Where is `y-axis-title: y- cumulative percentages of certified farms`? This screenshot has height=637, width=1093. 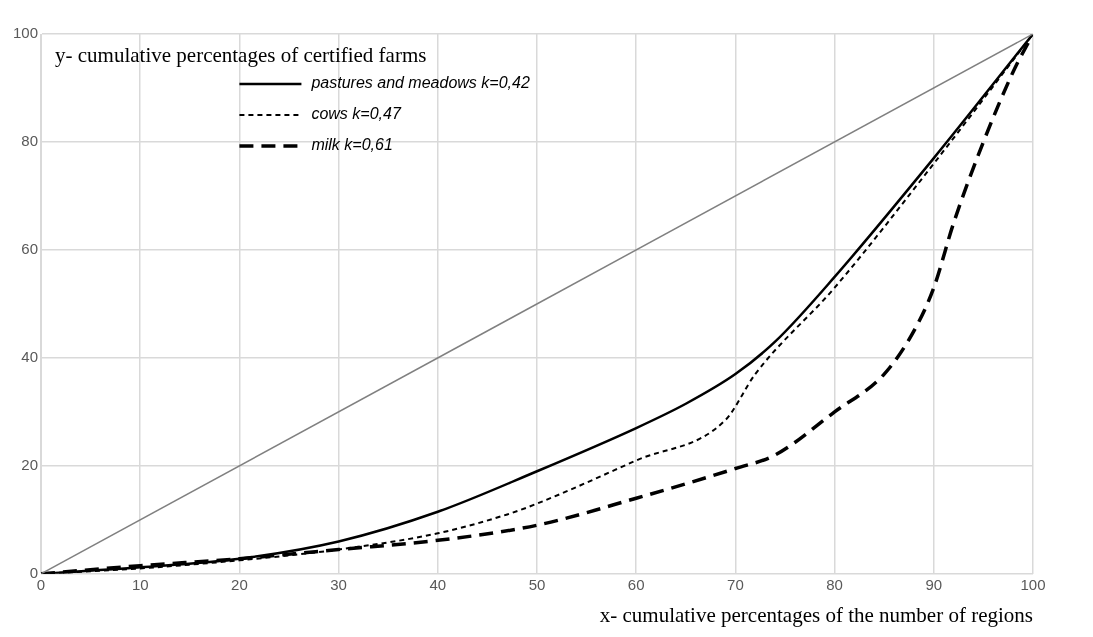
y-axis-title: y- cumulative percentages of certified farms is located at coordinates (241, 55).